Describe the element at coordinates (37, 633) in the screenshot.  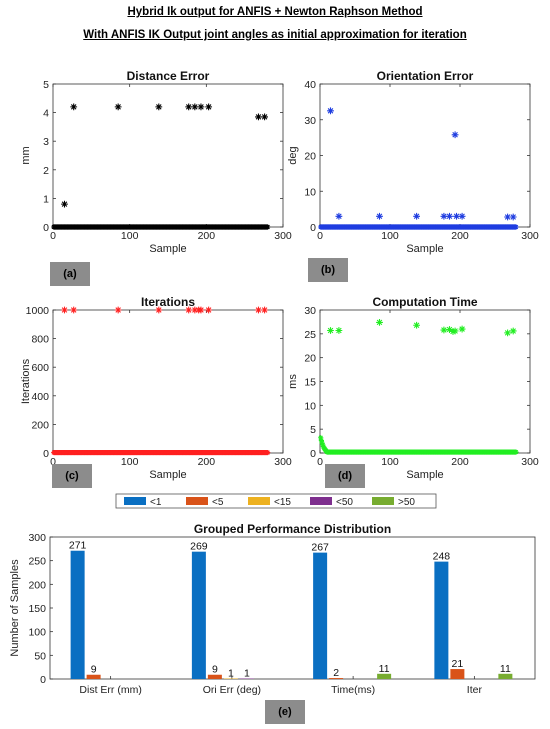
I see `bar-ytick-label: 100` at that location.